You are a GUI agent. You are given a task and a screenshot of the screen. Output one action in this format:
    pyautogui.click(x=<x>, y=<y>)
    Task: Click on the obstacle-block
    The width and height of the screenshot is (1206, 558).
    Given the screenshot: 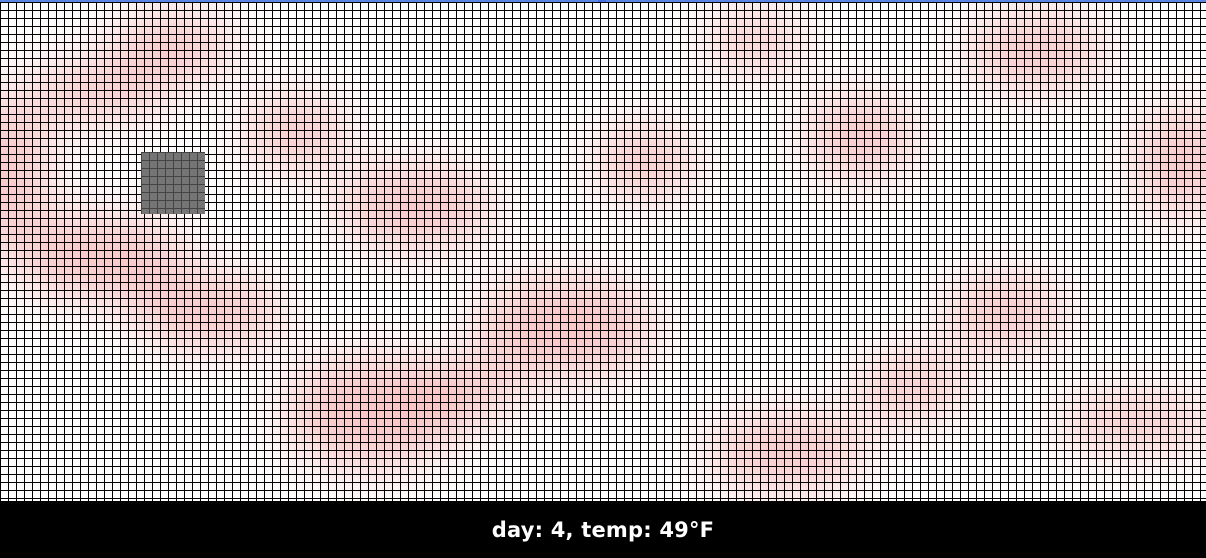 What is the action you would take?
    pyautogui.click(x=173, y=183)
    